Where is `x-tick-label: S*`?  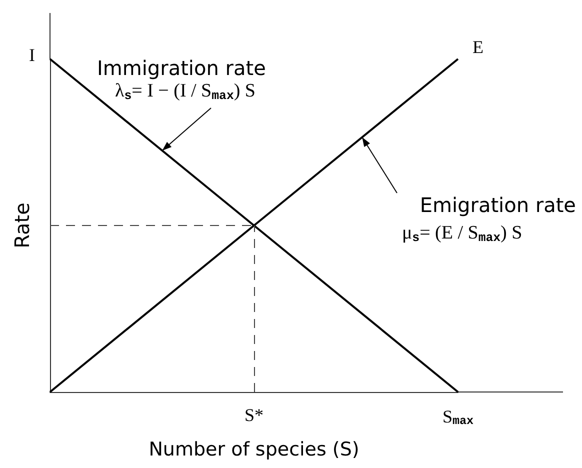
x-tick-label: S* is located at coordinates (254, 415).